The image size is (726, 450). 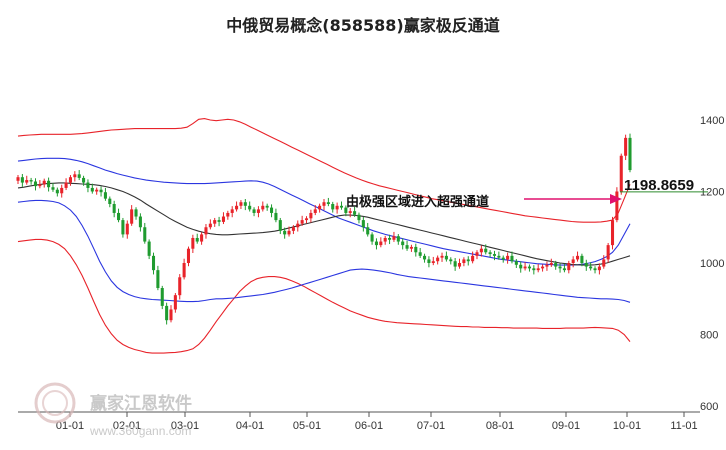 I want to click on x-tick-label: 02-01, so click(x=127, y=426).